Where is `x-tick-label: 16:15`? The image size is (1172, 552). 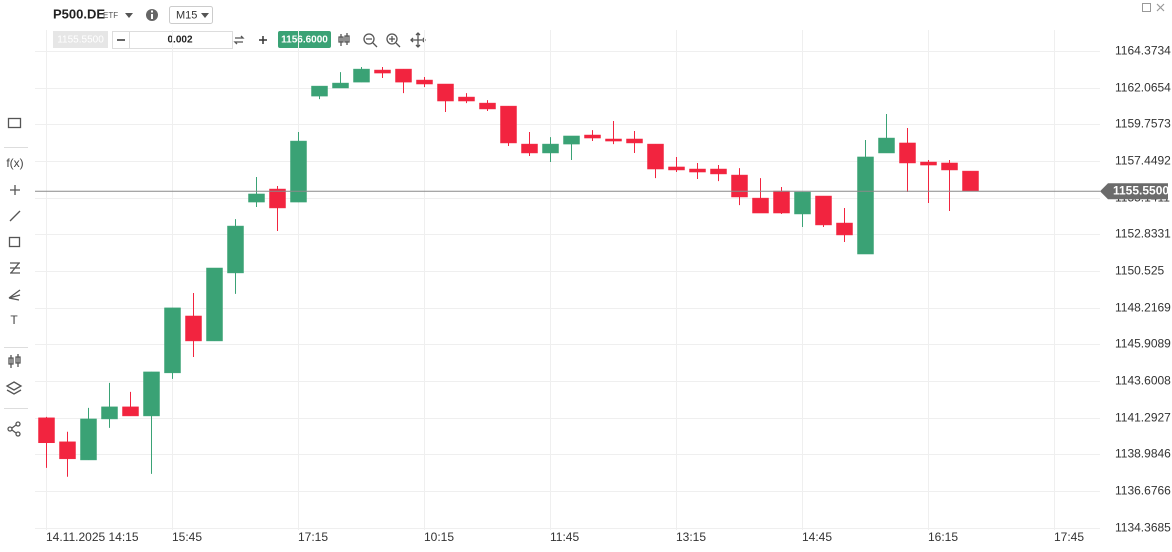 x-tick-label: 16:15 is located at coordinates (943, 537).